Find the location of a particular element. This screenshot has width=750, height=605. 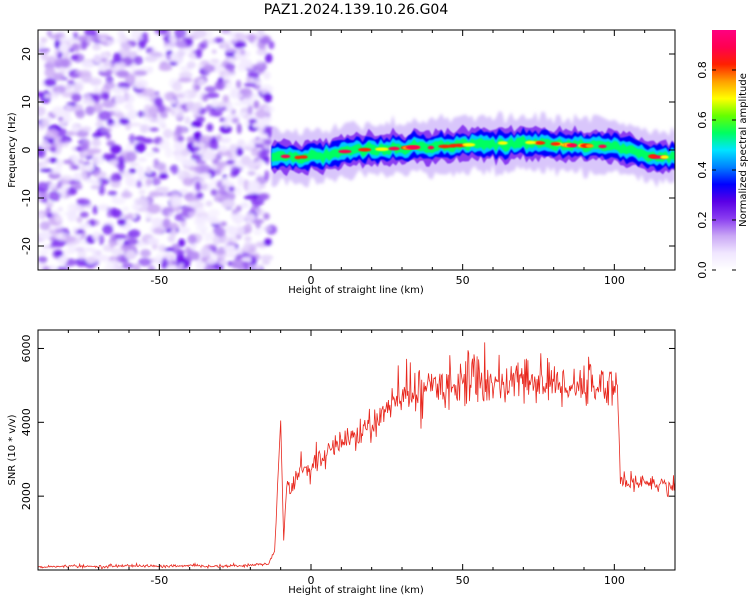

y-tick-label: -20 is located at coordinates (26, 246).